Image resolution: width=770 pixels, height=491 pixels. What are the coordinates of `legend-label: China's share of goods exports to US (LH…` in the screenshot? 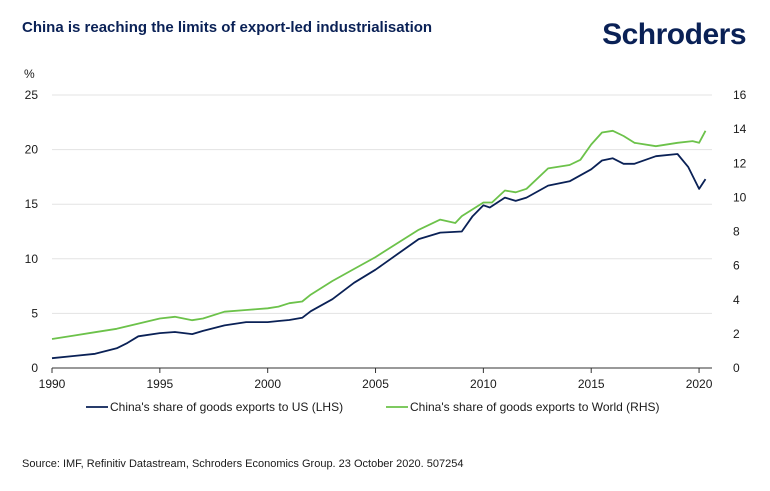 It's located at (226, 407).